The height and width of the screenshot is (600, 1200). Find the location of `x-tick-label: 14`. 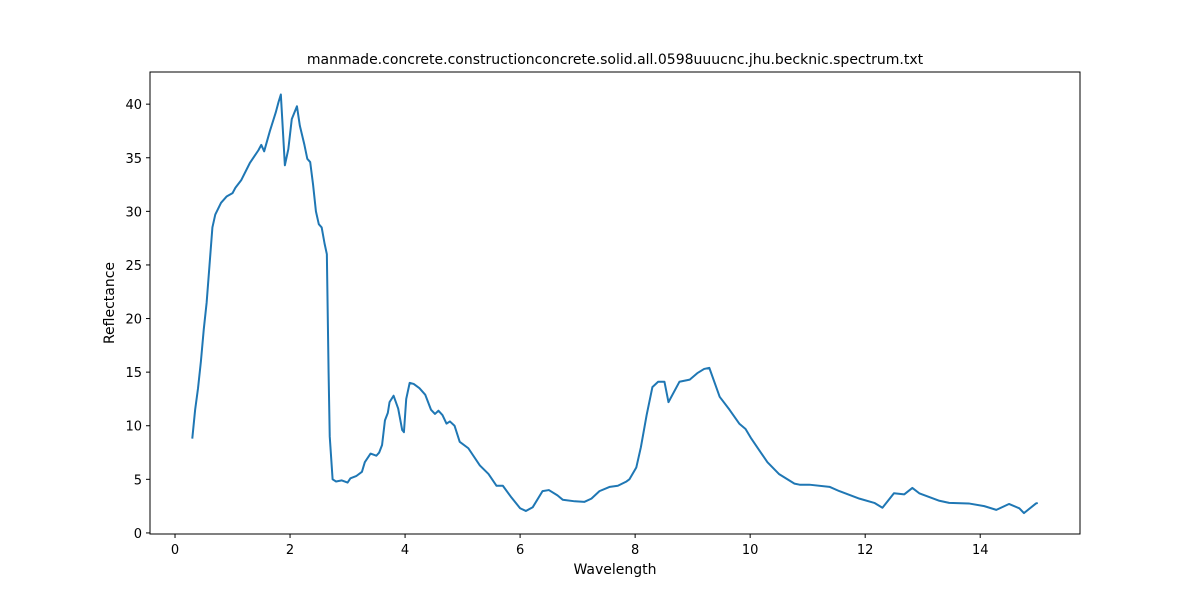

x-tick-label: 14 is located at coordinates (980, 550).